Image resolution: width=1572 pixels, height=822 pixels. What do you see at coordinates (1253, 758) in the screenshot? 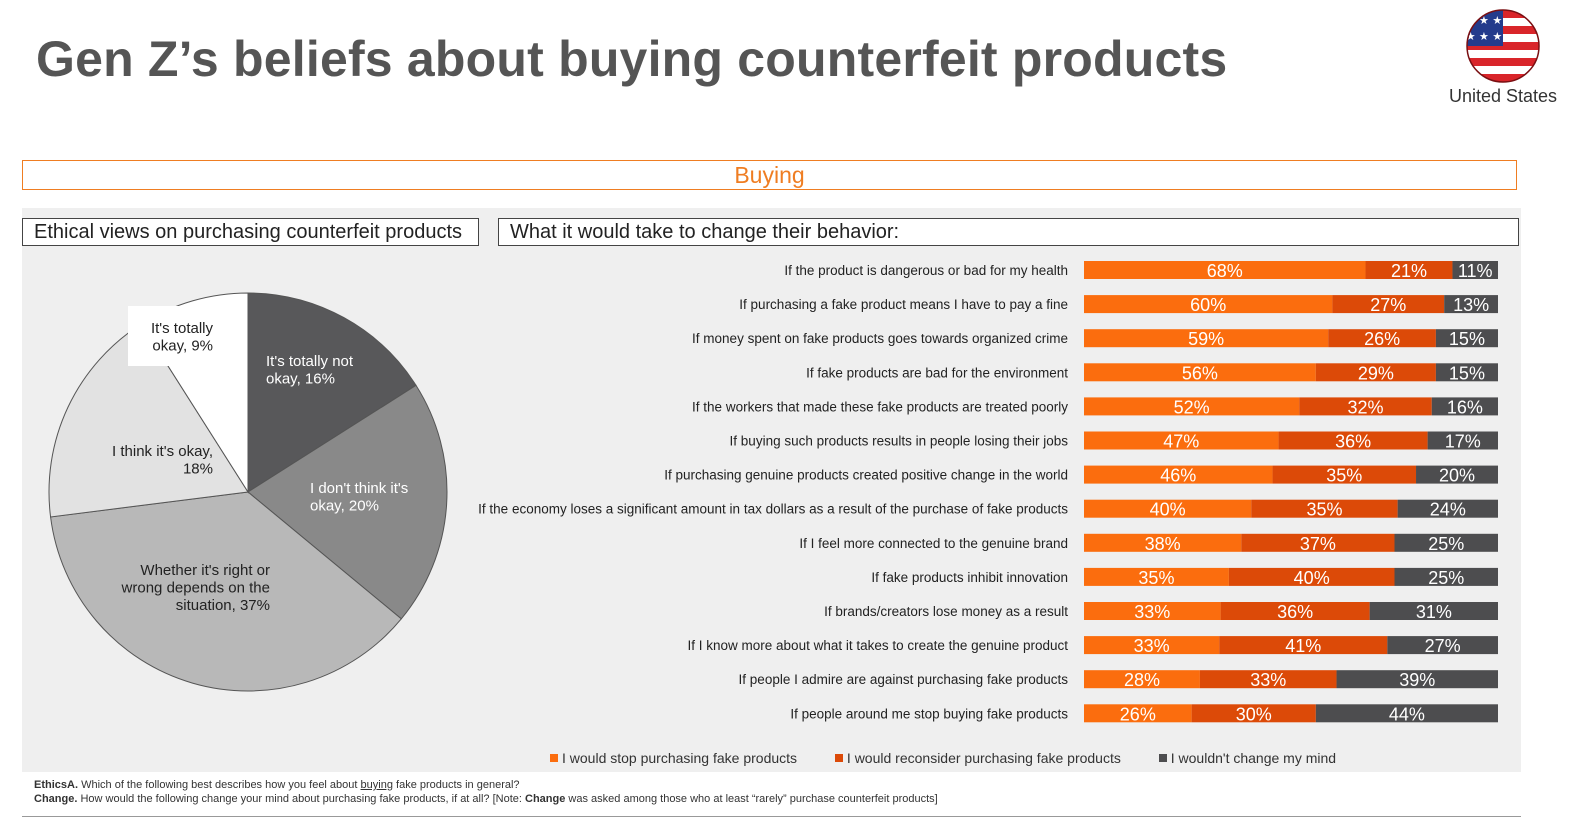
I see `legend-label-no-change: I wouldn't change my mind` at bounding box center [1253, 758].